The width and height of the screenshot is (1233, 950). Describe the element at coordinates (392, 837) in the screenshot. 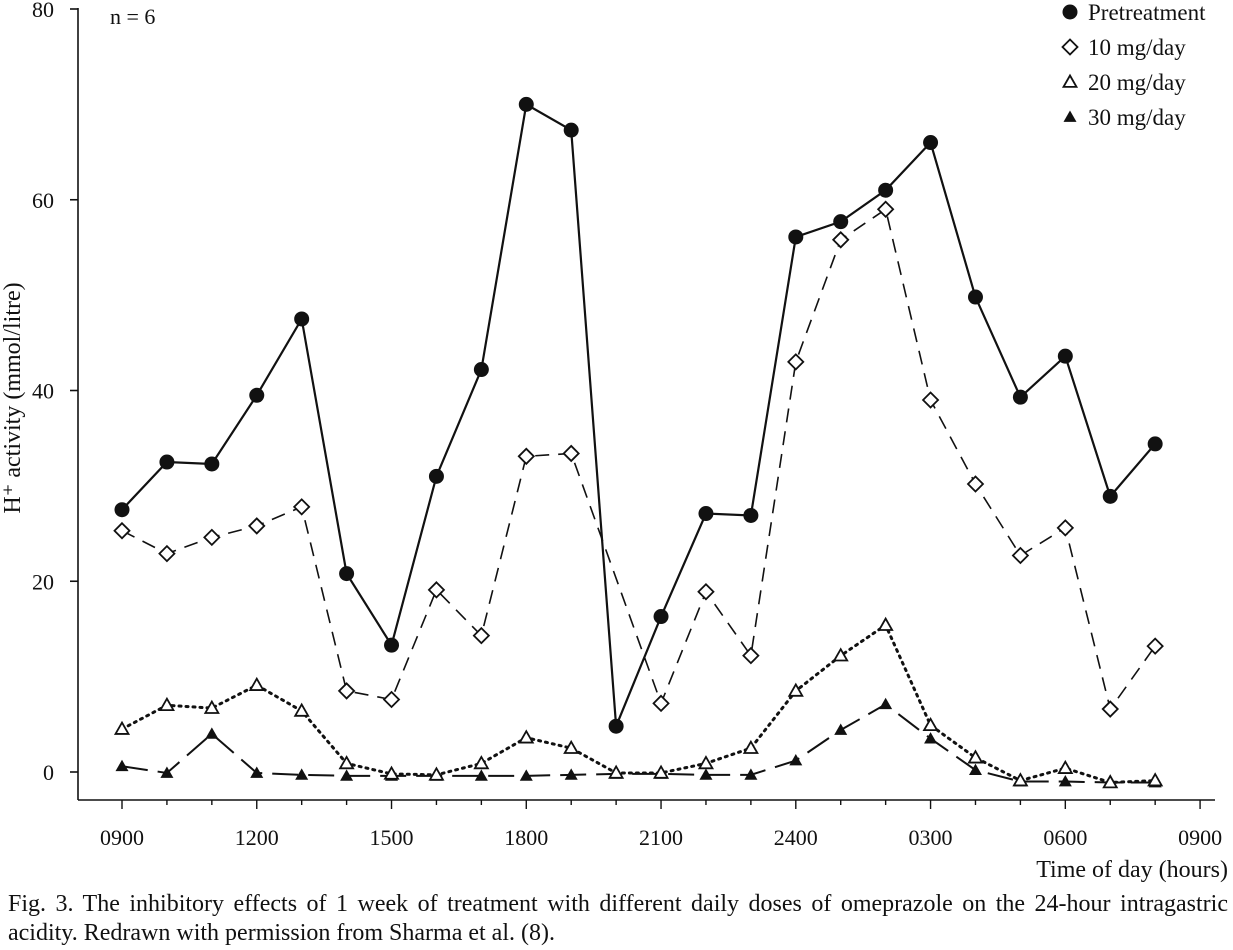

I see `x-tick-label: 1500` at that location.